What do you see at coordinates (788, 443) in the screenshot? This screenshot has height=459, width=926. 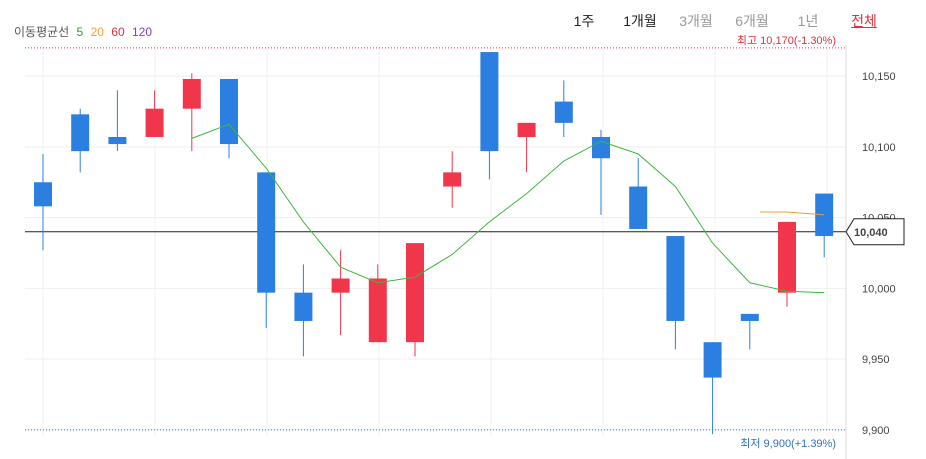 I see `low-price-label: 최저 9,900(+1.39%)` at bounding box center [788, 443].